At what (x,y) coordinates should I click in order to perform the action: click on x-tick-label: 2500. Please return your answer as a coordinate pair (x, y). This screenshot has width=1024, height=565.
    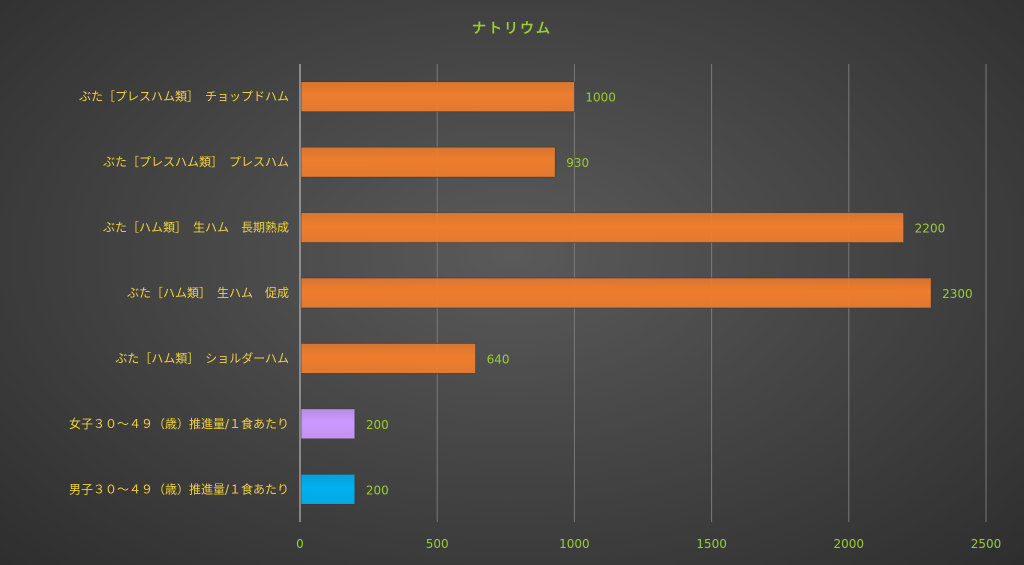
    Looking at the image, I should click on (986, 544).